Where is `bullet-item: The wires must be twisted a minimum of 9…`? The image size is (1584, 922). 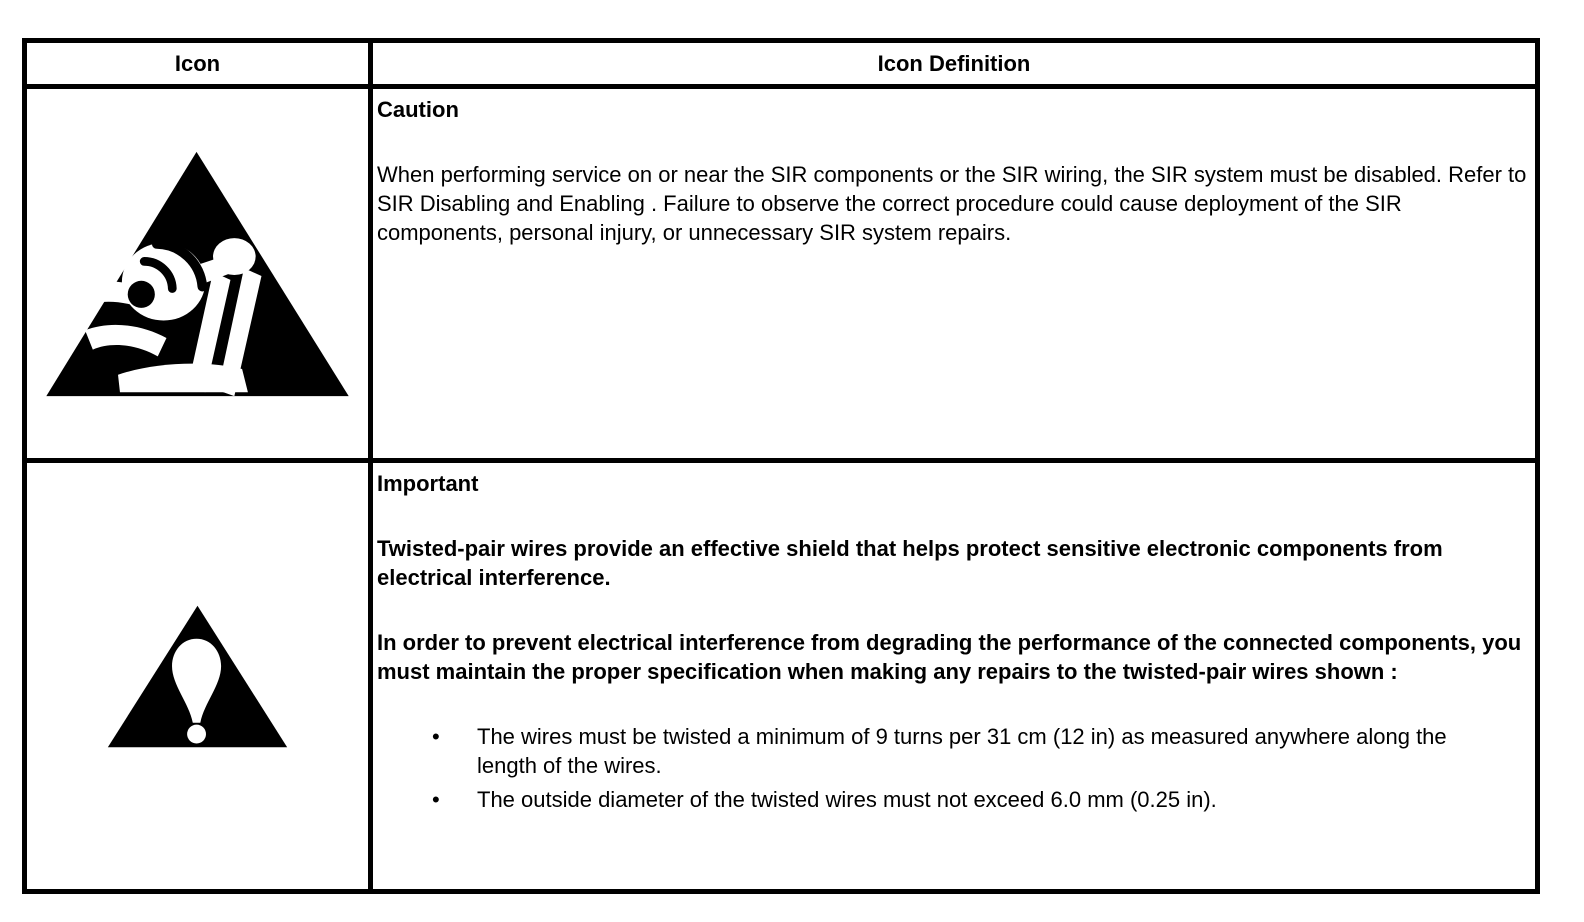 bullet-item: The wires must be twisted a minimum of 9… is located at coordinates (953, 751).